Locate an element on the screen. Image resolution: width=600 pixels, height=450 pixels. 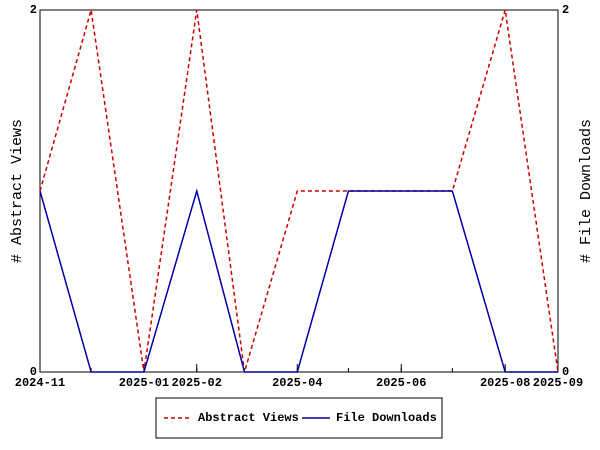
x-tick-label: 2025-08 is located at coordinates (505, 383).